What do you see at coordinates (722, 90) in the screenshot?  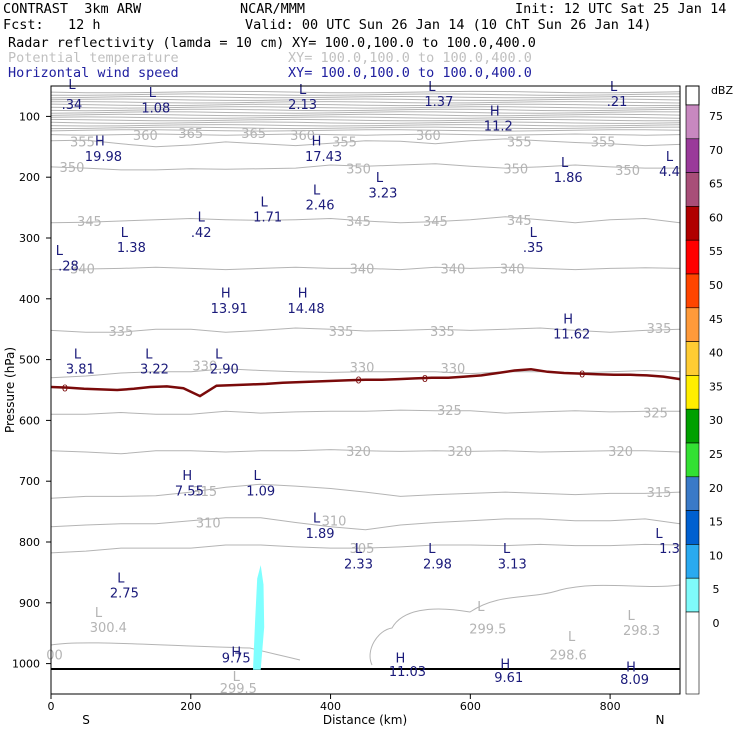 I see `colorbar-unit: dBZ` at bounding box center [722, 90].